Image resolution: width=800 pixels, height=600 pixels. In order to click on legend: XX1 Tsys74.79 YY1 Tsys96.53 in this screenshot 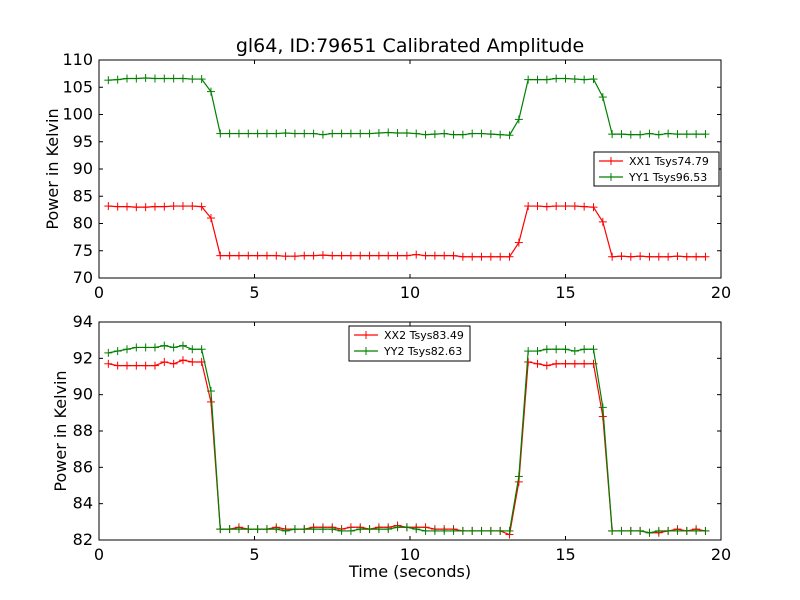, I will do `click(656, 169)`.